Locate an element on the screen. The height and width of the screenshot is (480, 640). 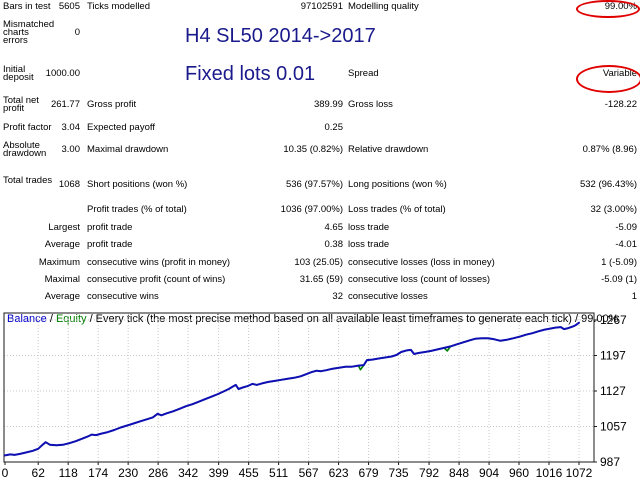
stat-value: 1036 (97.00%) is located at coordinates (311, 209).